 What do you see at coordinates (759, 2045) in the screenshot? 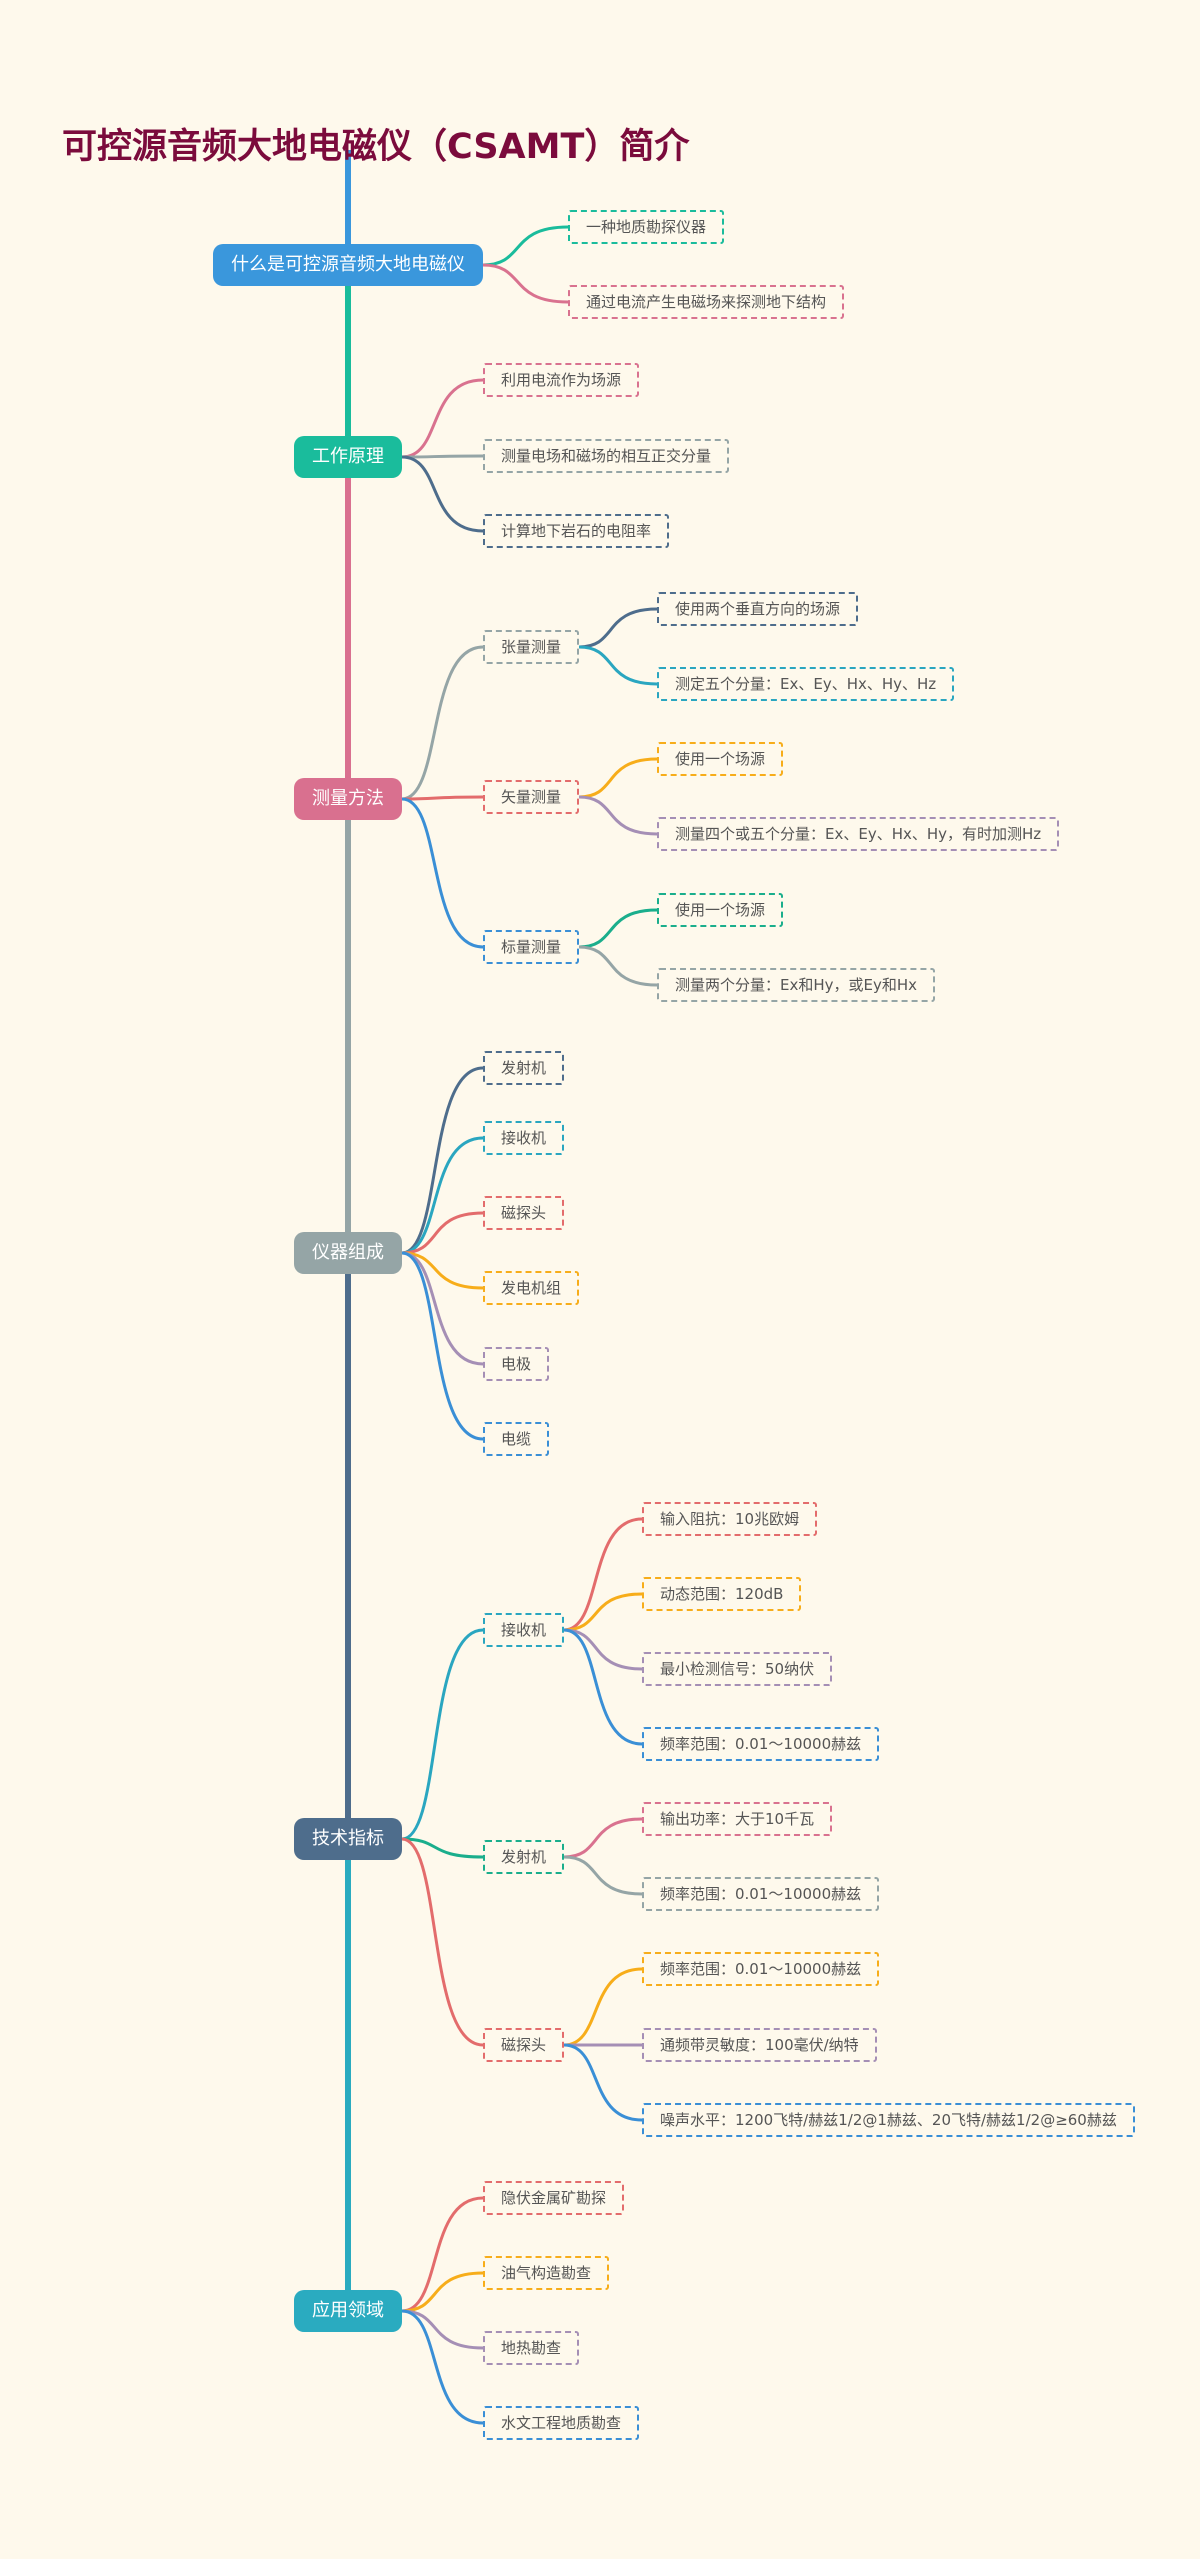
I see `detail-node: 通频带灵敏度：100毫伏/纳特` at bounding box center [759, 2045].